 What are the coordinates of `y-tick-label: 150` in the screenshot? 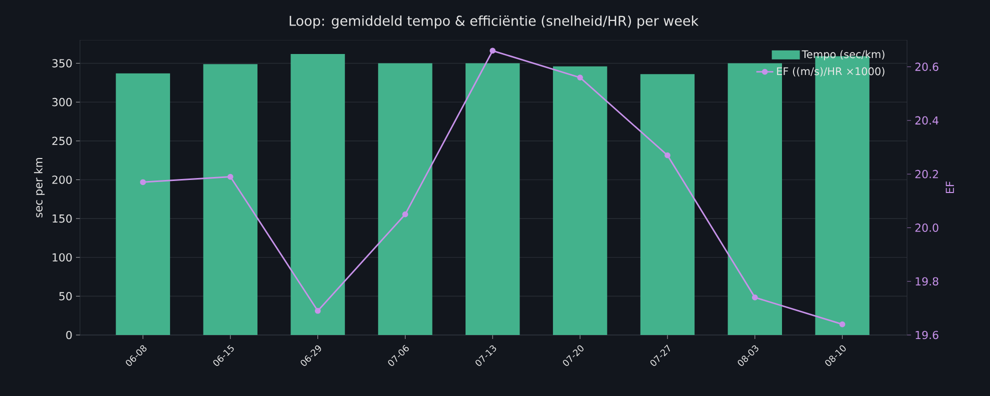 It's located at (62, 218).